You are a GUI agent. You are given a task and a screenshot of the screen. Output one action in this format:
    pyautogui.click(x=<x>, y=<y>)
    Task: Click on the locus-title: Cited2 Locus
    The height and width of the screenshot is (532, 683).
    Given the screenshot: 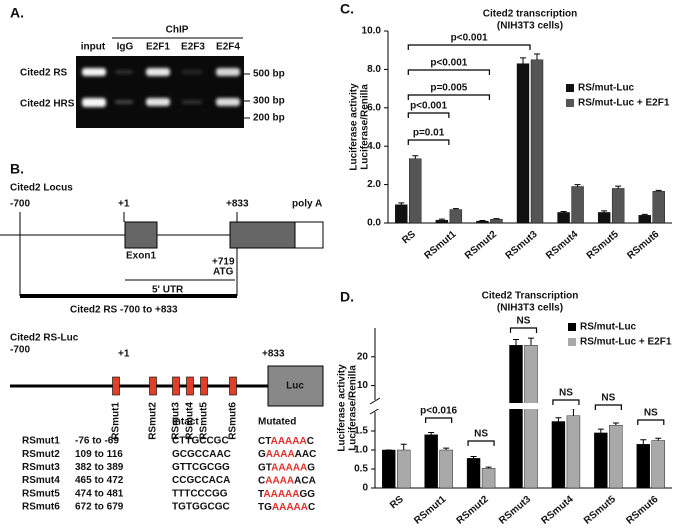 What is the action you would take?
    pyautogui.click(x=41, y=188)
    